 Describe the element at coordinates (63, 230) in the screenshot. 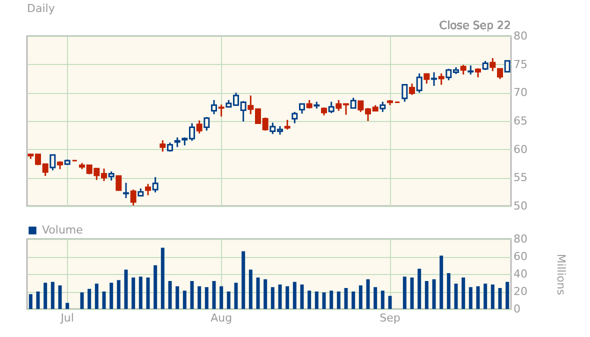

I see `legend-label: Volume` at that location.